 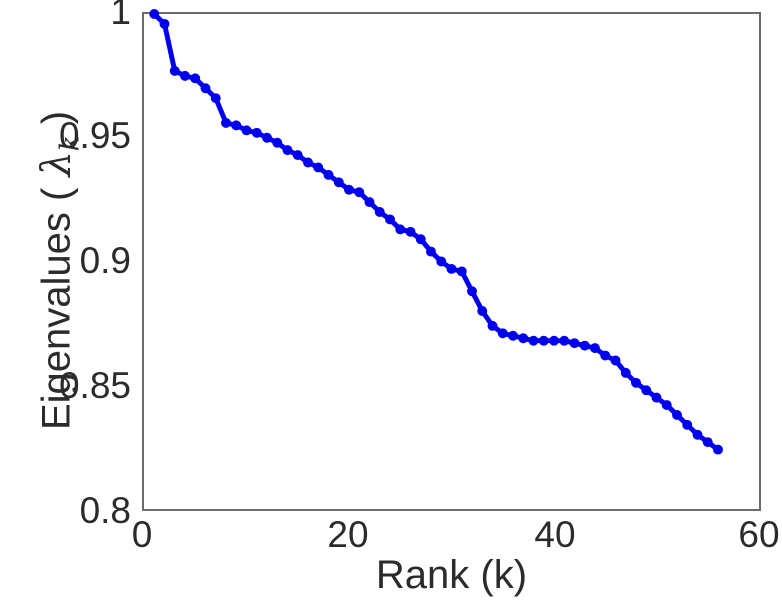 I want to click on y-tick-label: 1, so click(x=120, y=16).